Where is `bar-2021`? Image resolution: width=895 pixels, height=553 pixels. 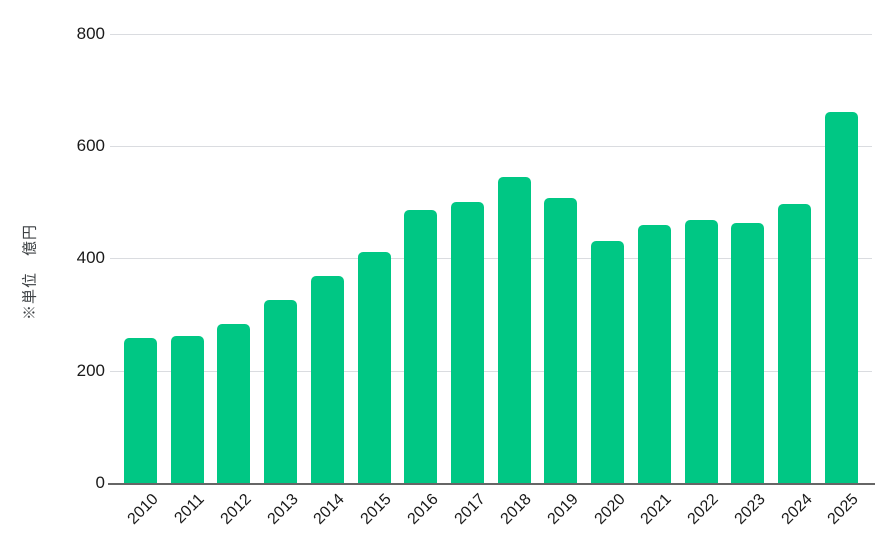 bar-2021 is located at coordinates (654, 354).